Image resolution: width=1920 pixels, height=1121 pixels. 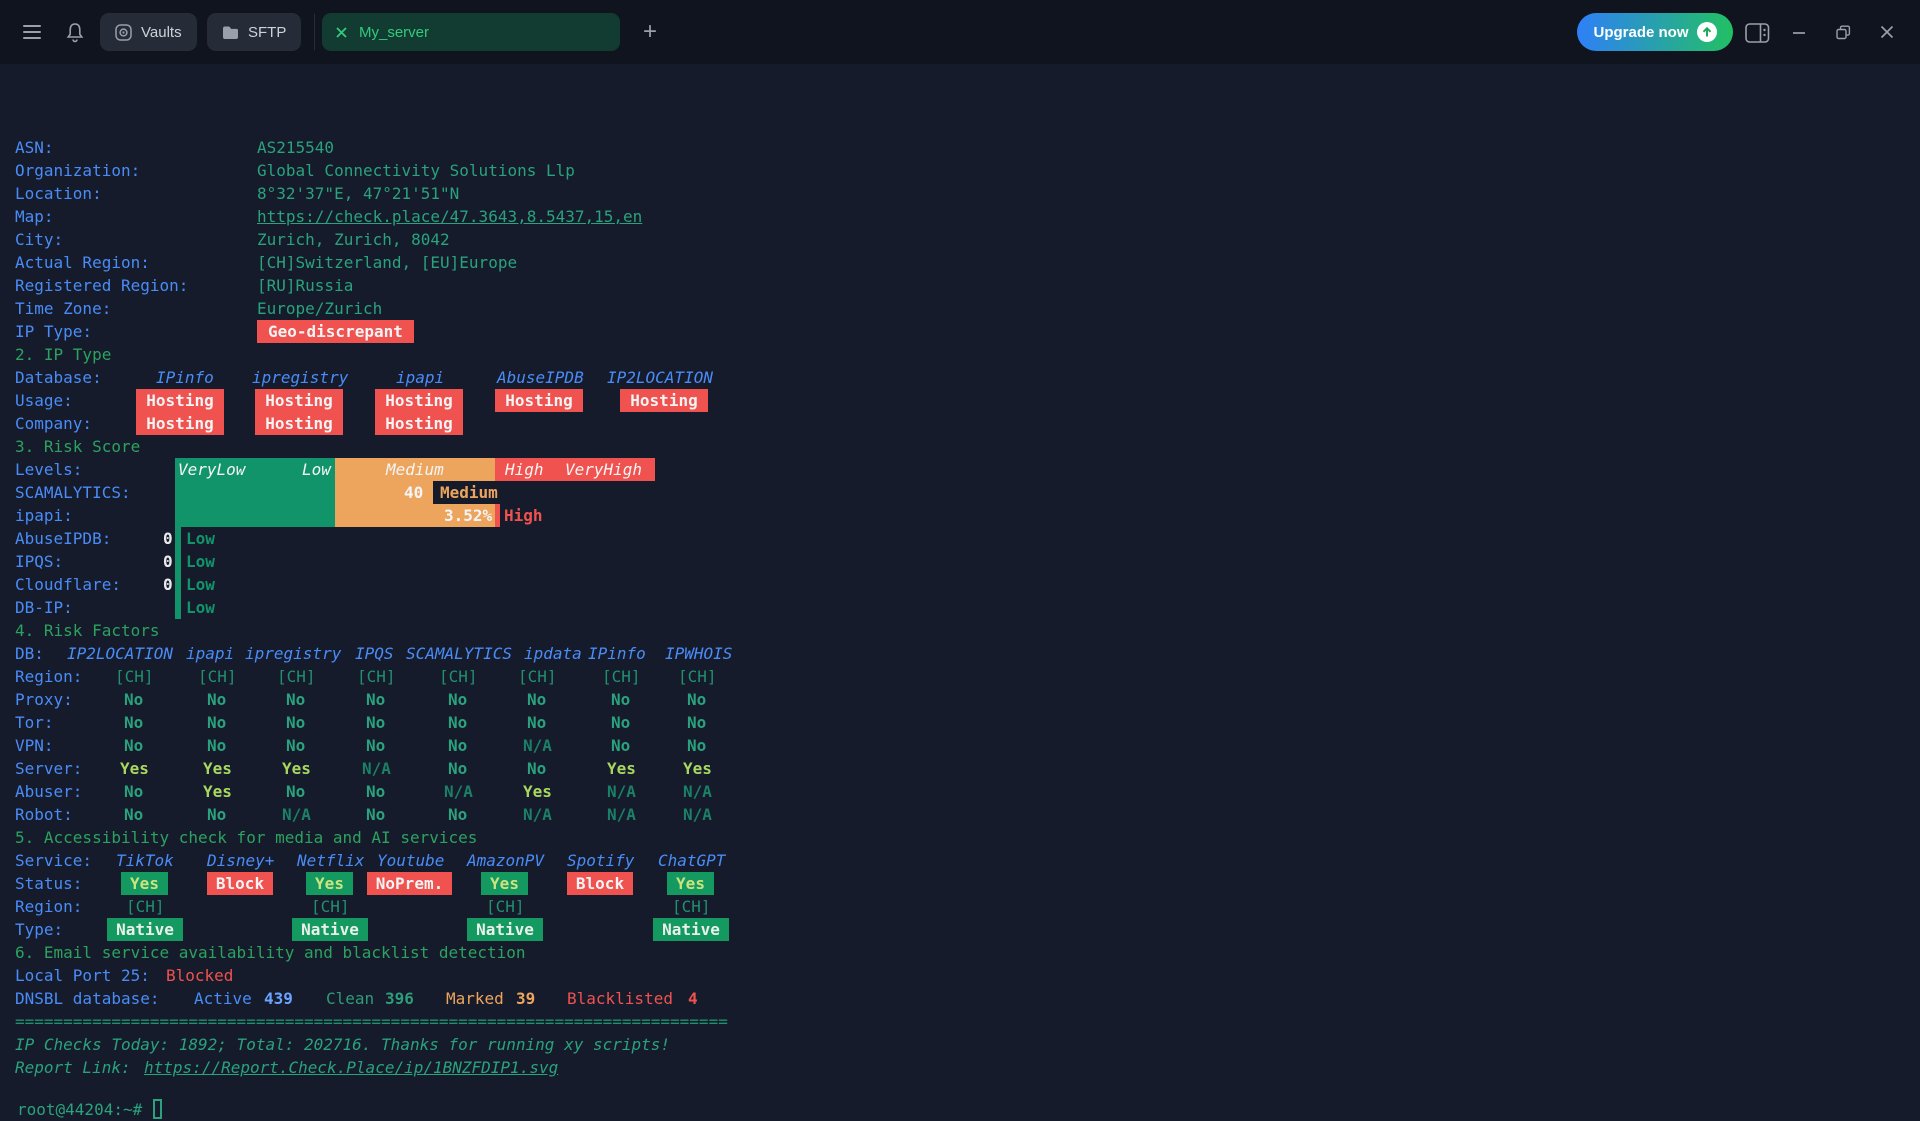 What do you see at coordinates (267, 32) in the screenshot?
I see `sftp-label: SFTP` at bounding box center [267, 32].